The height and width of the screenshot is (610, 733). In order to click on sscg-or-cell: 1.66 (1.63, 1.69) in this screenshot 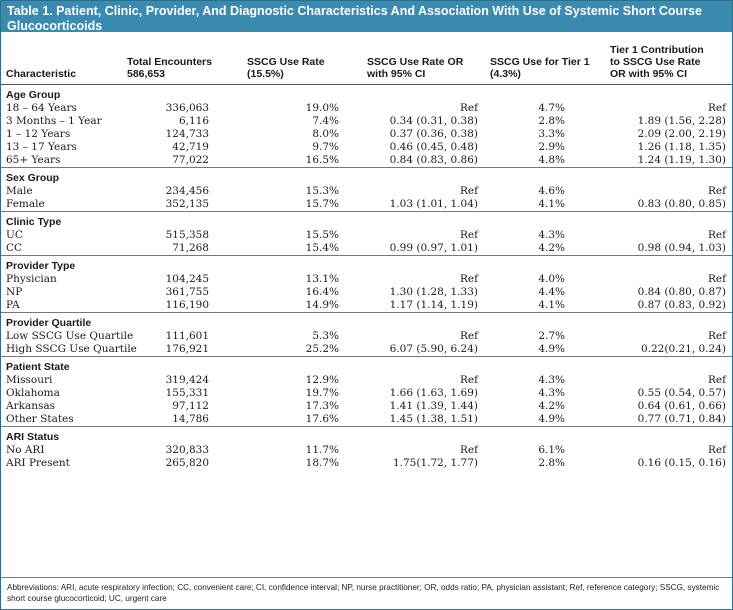, I will do `click(433, 392)`.